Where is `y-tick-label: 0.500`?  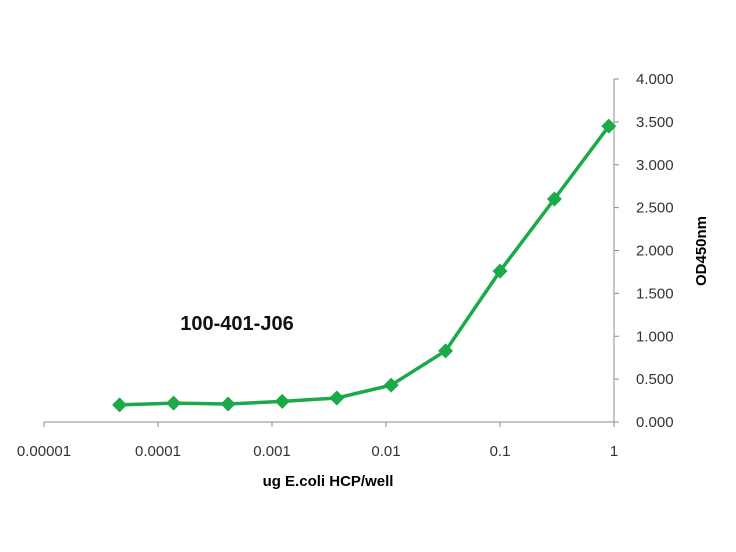 y-tick-label: 0.500 is located at coordinates (655, 379).